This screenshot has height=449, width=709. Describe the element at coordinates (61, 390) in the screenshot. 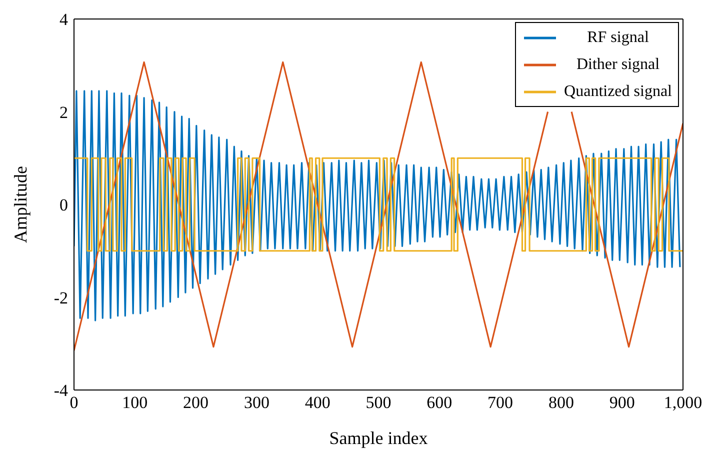

I see `y-tick-label: -4` at that location.